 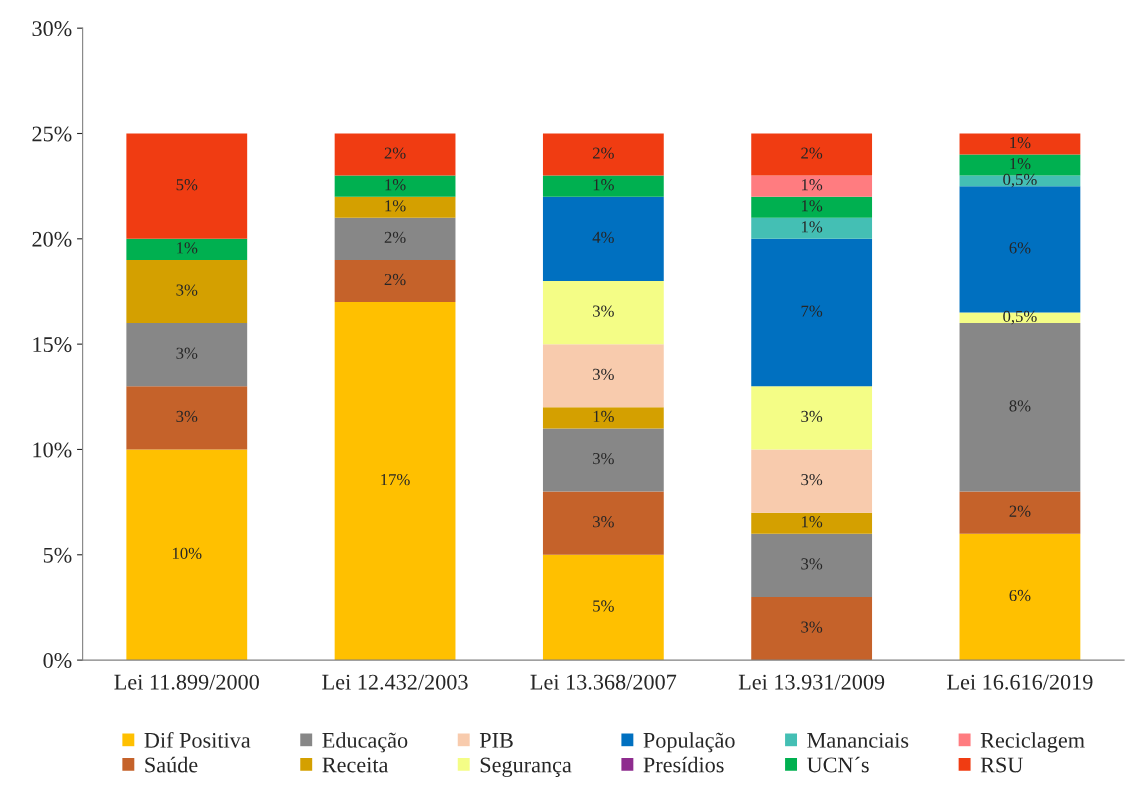 What do you see at coordinates (197, 739) in the screenshot?
I see `legend-label: Dif Positiva` at bounding box center [197, 739].